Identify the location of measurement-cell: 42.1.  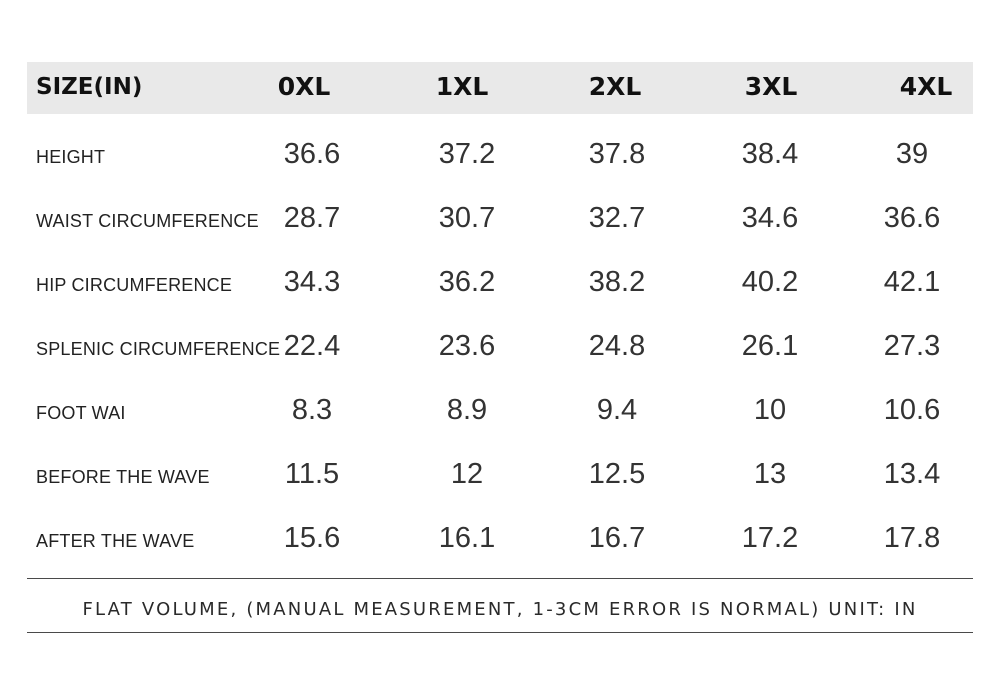
(912, 282).